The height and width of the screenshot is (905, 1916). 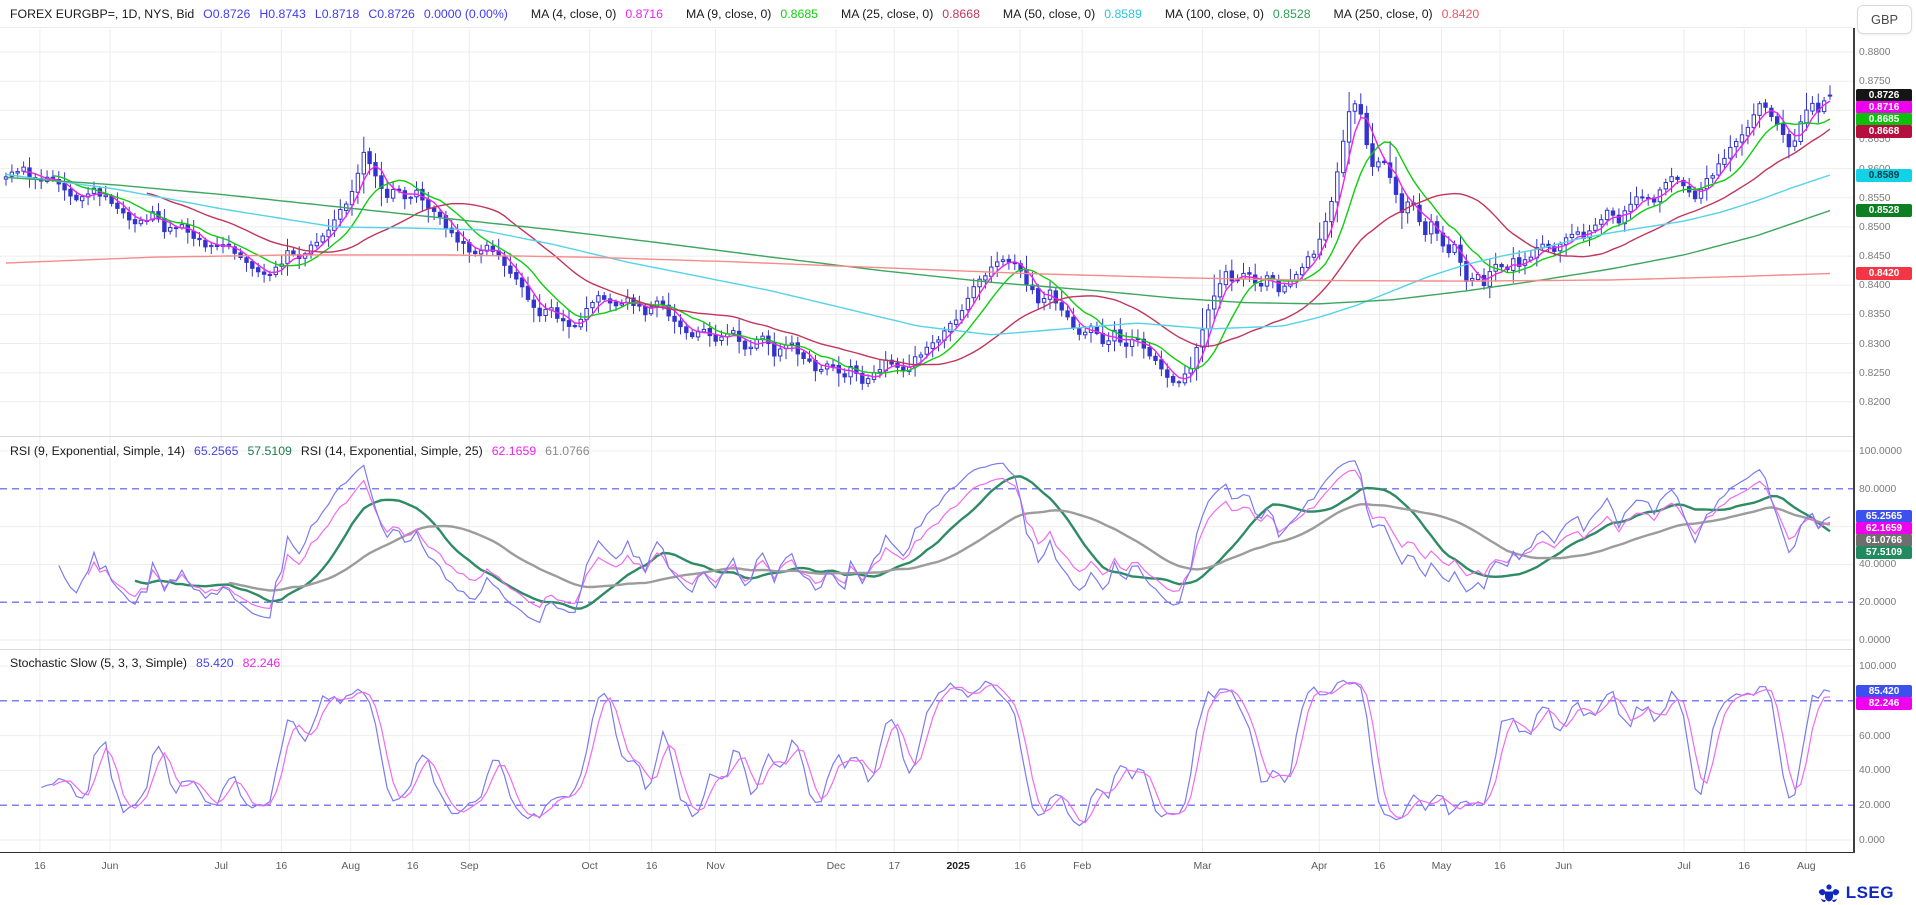 I want to click on axis-tick-label: 0.8400, so click(x=1875, y=286).